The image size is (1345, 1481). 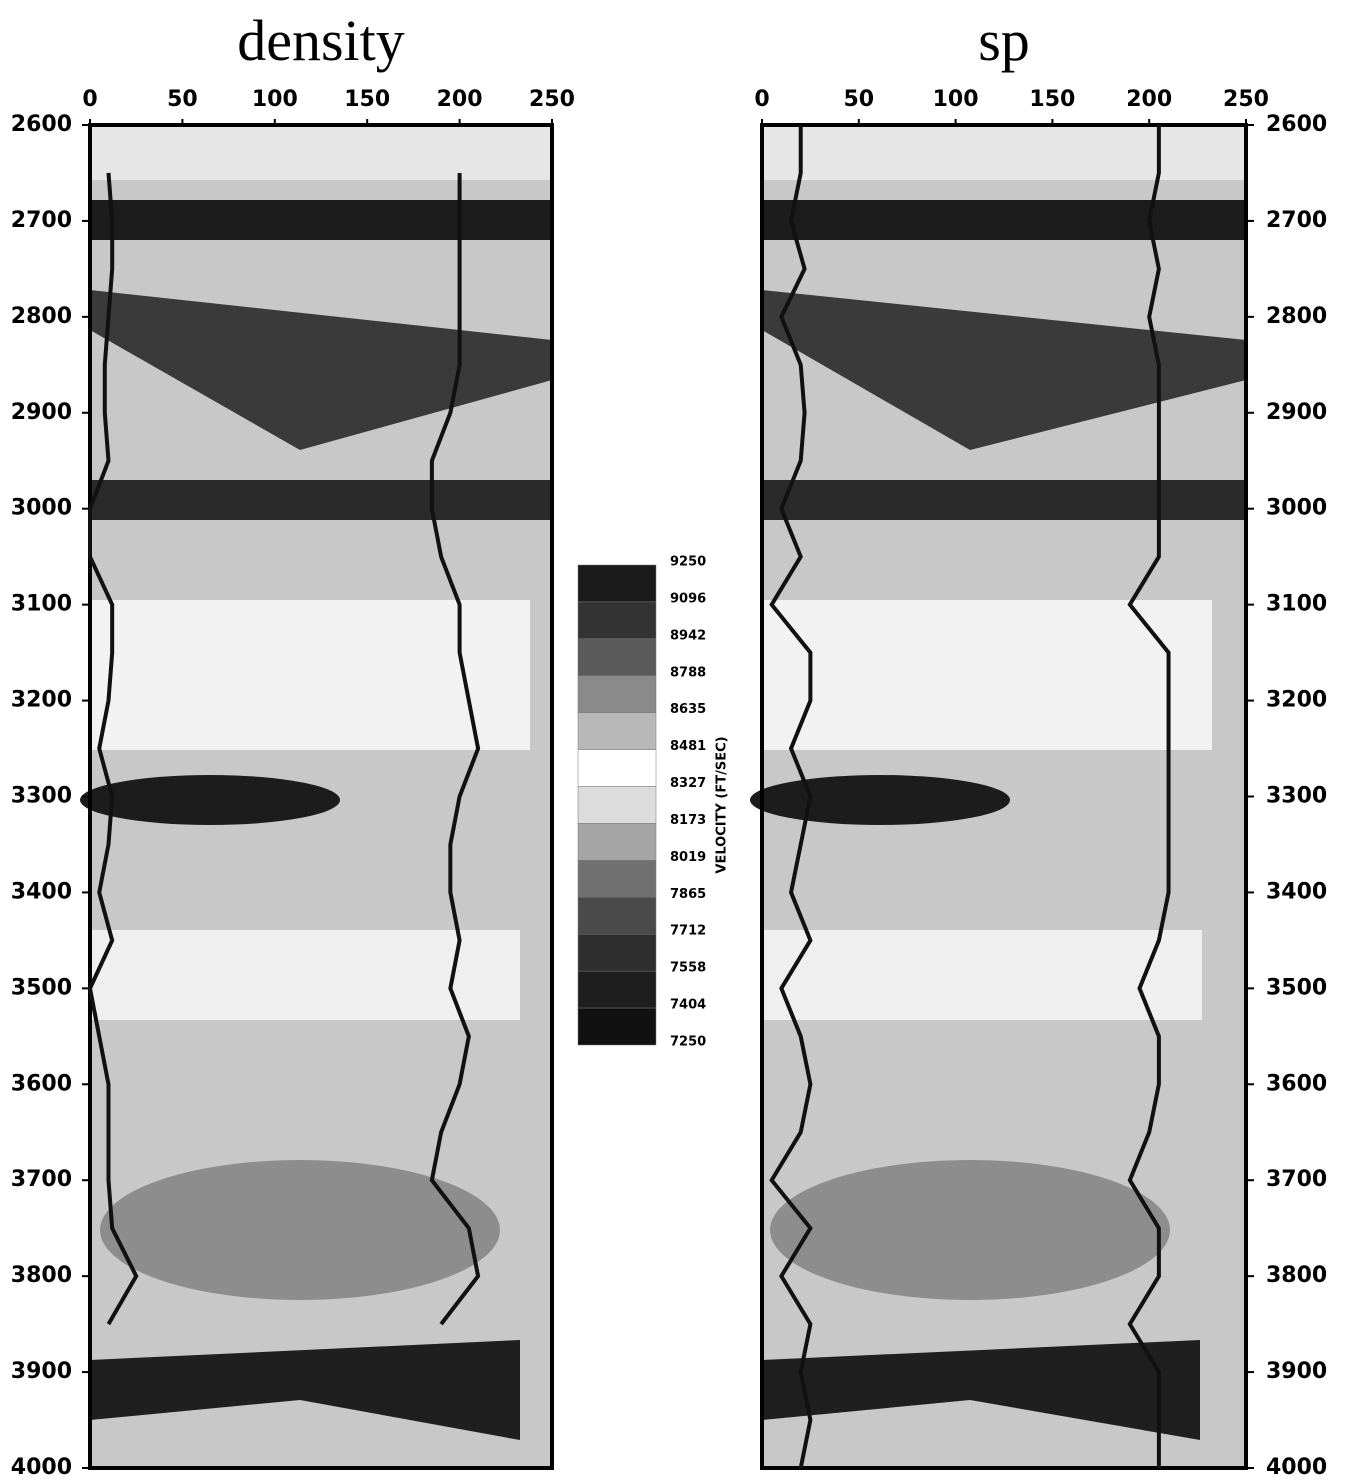 I want to click on colorbar-tick-label: 8942, so click(x=688, y=635).